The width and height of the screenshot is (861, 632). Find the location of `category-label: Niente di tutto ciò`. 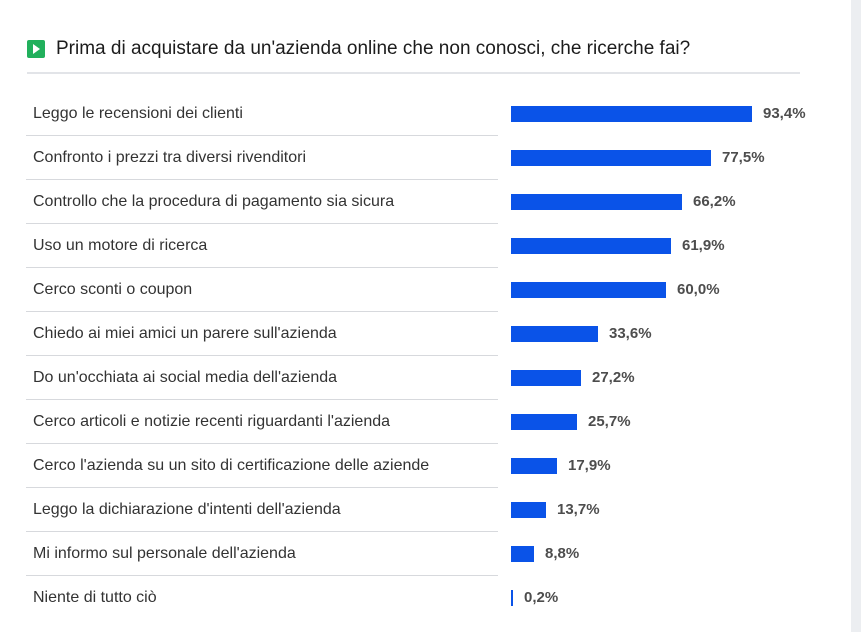

category-label: Niente di tutto ciò is located at coordinates (95, 597).